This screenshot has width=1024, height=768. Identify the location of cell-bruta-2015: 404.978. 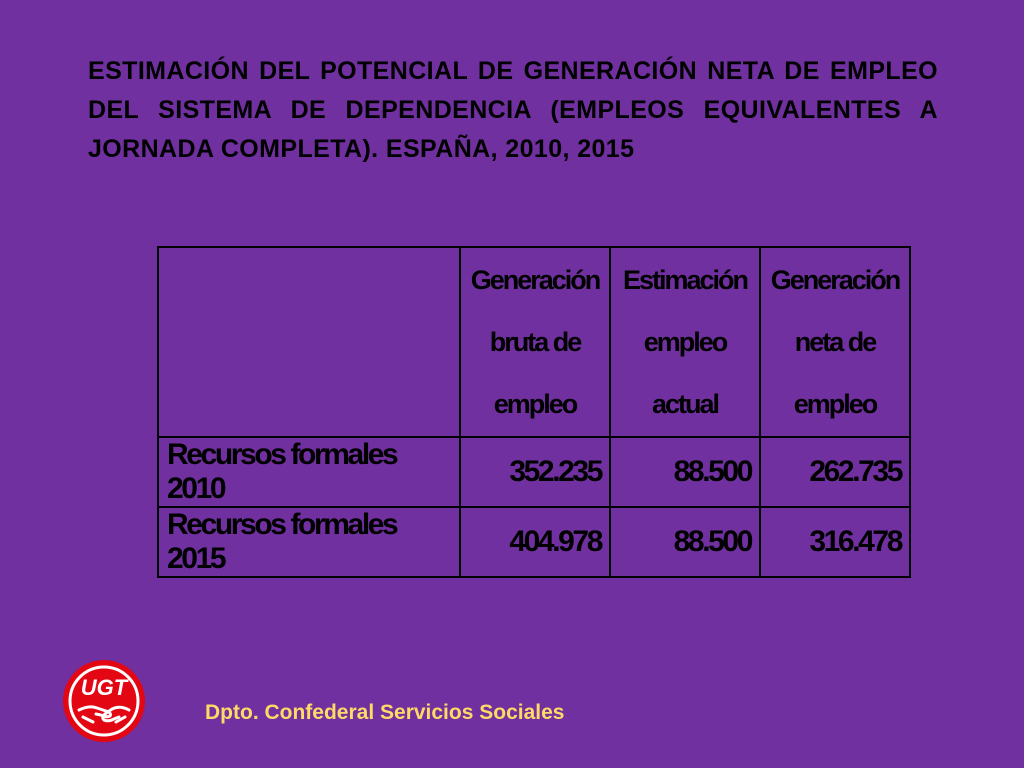
(535, 542).